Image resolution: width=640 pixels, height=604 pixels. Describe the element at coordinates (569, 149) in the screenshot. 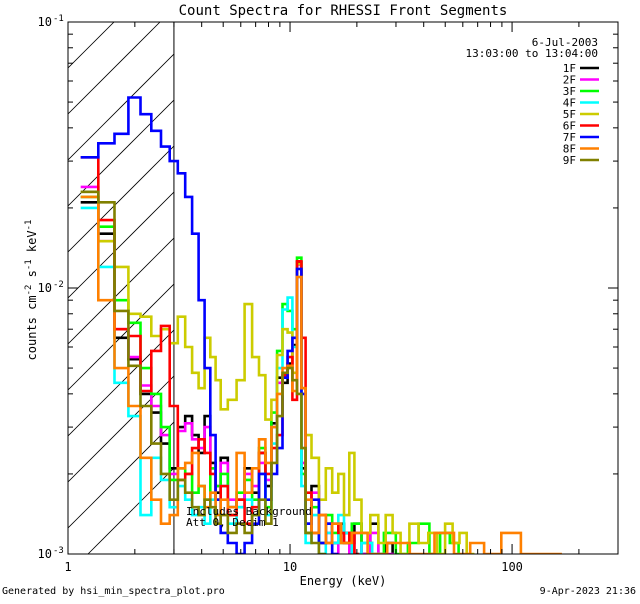

I see `legend-label-8F: 8F` at that location.